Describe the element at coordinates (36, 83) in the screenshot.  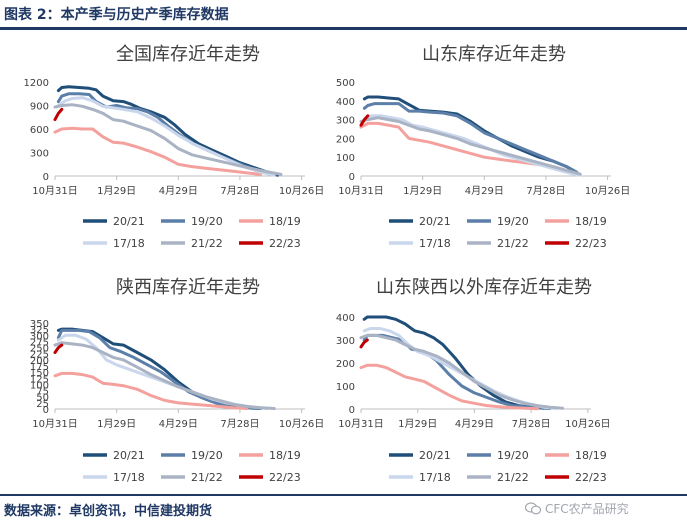
I see `y-tick-label: 1200` at that location.